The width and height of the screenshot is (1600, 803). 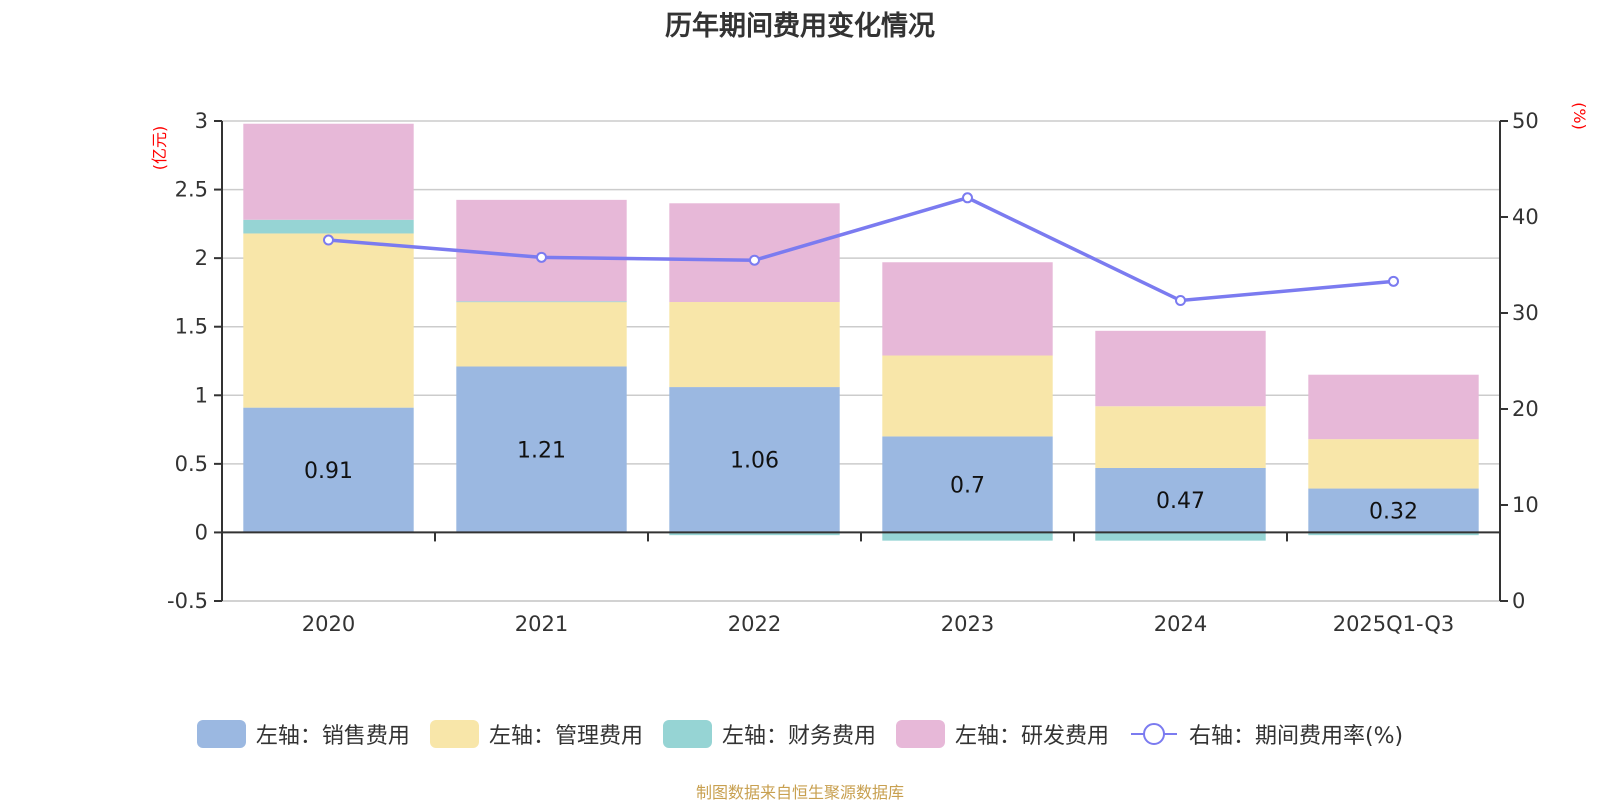 I want to click on bar-data-label: 0.7, so click(x=967, y=485).